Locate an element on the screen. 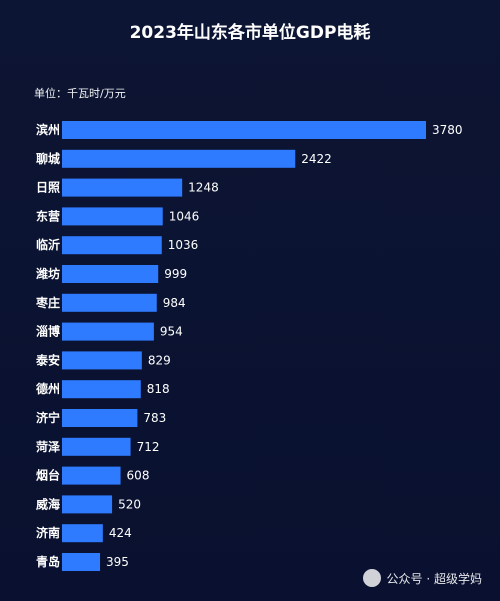  wechat-icon is located at coordinates (371, 578).